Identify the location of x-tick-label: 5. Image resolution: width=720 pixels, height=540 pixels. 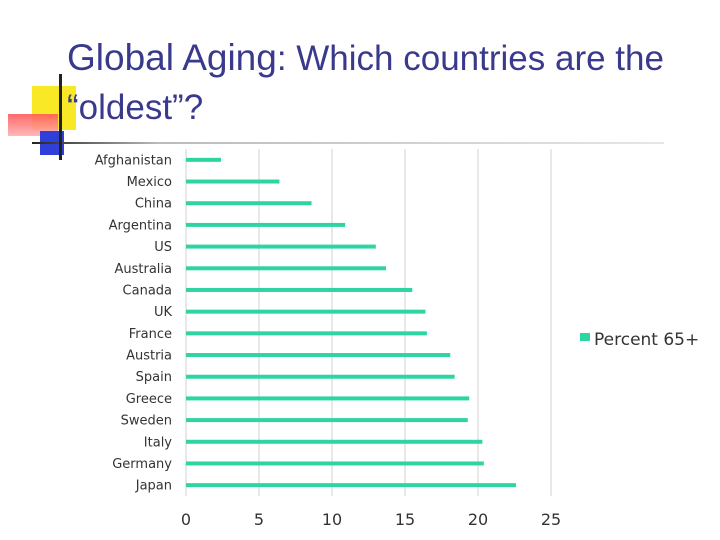
(259, 519).